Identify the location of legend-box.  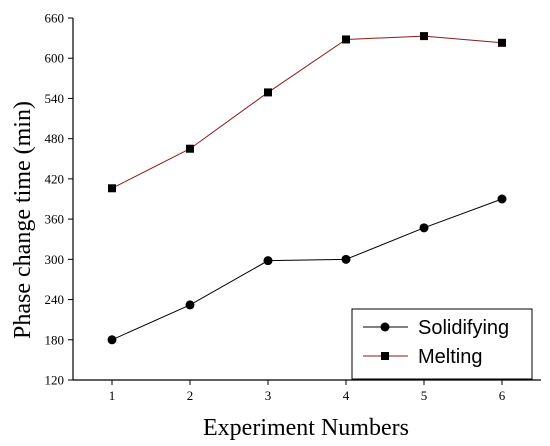
(442, 344).